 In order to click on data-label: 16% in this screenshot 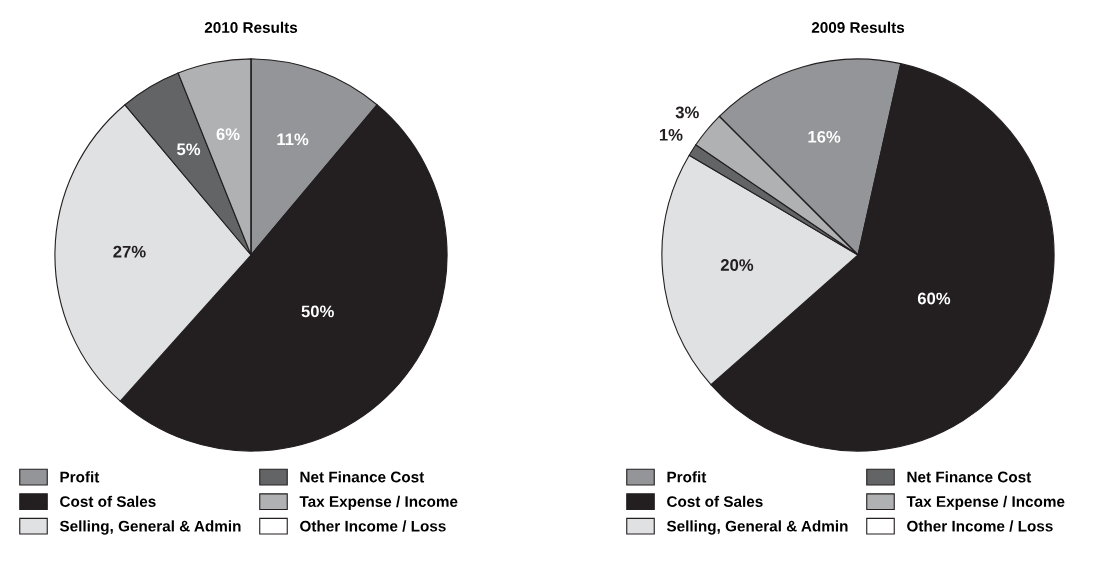, I will do `click(824, 136)`.